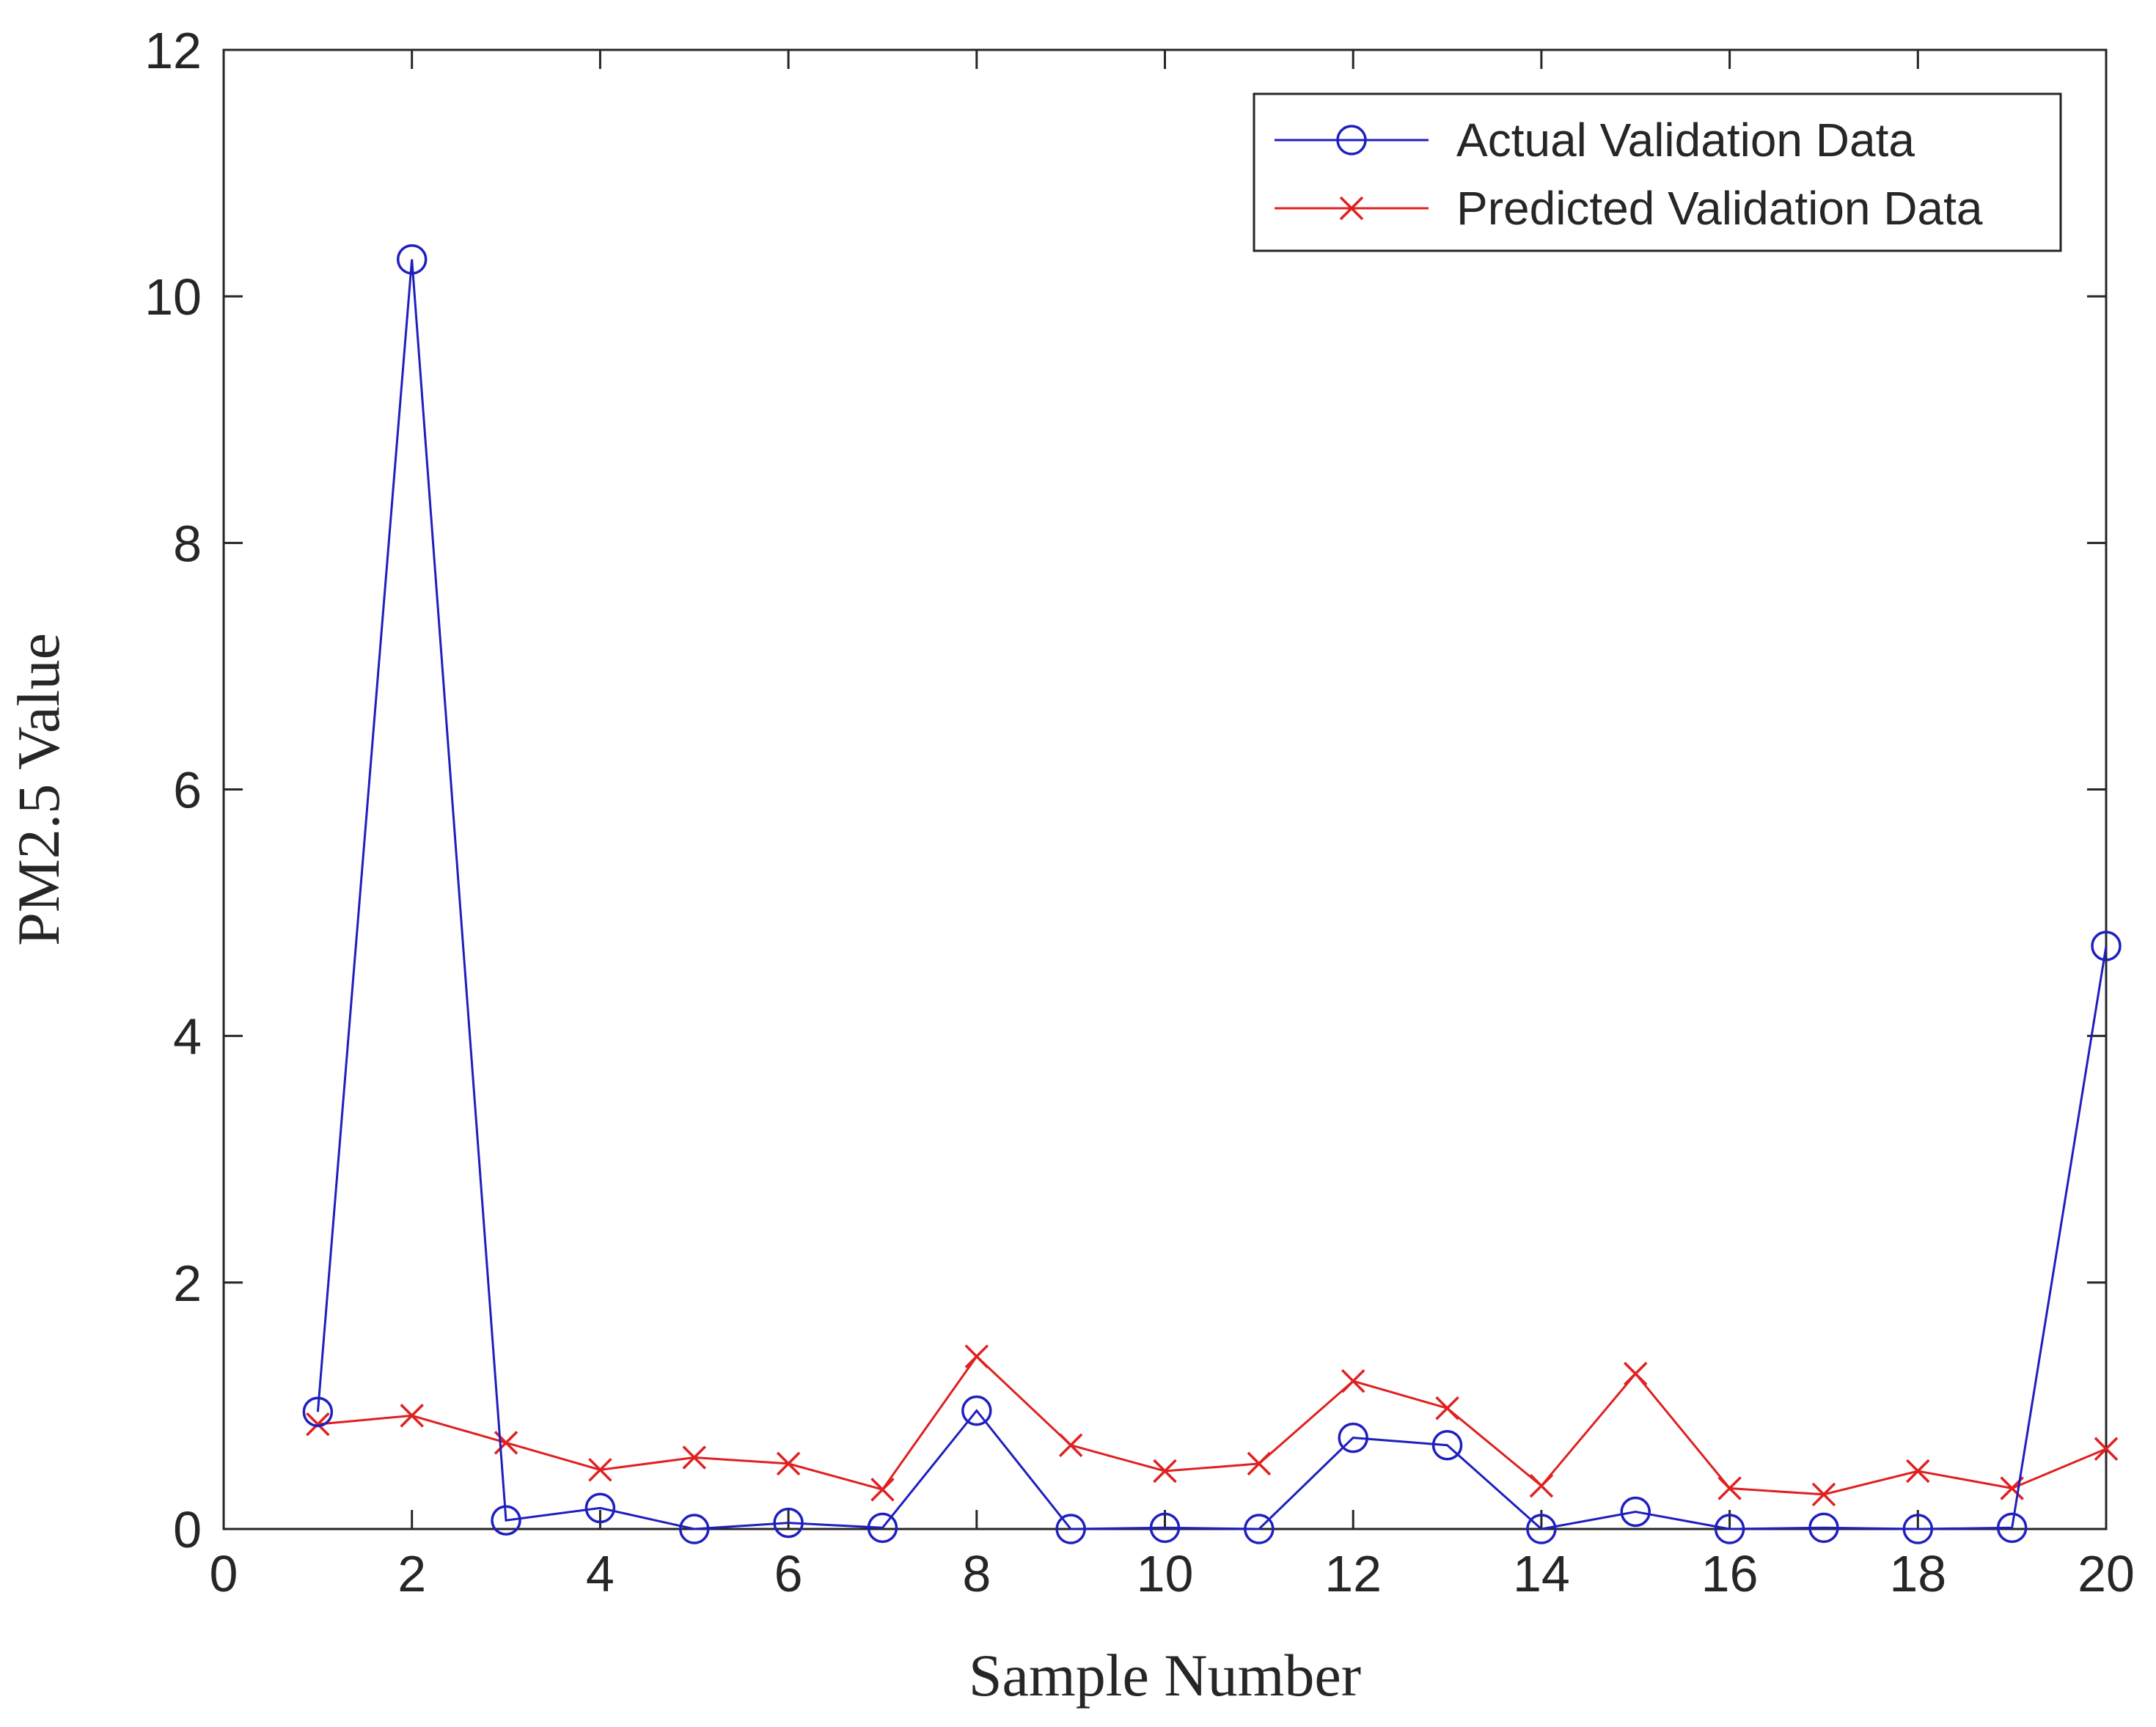 The image size is (2156, 1727). I want to click on y-tick-label: 6, so click(187, 790).